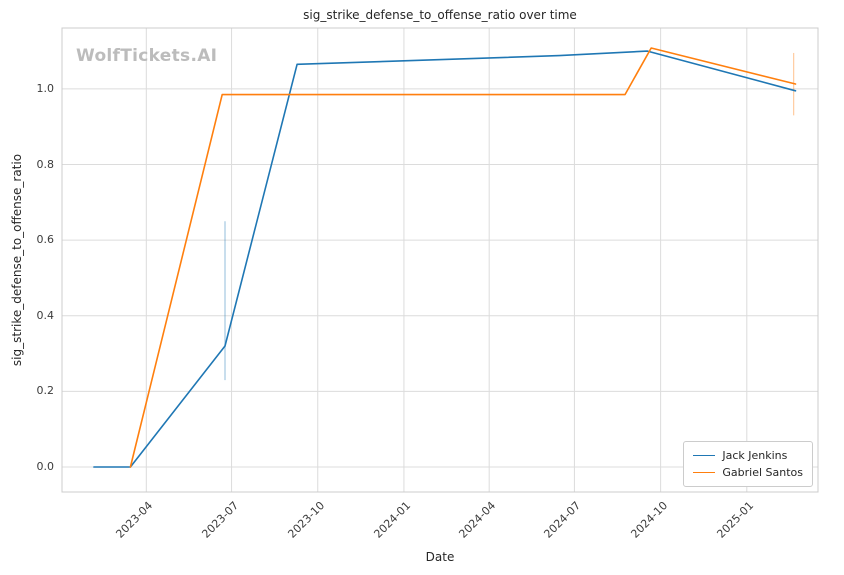 The height and width of the screenshot is (575, 844). Describe the element at coordinates (45, 240) in the screenshot. I see `y-tick-label: 0.6` at that location.